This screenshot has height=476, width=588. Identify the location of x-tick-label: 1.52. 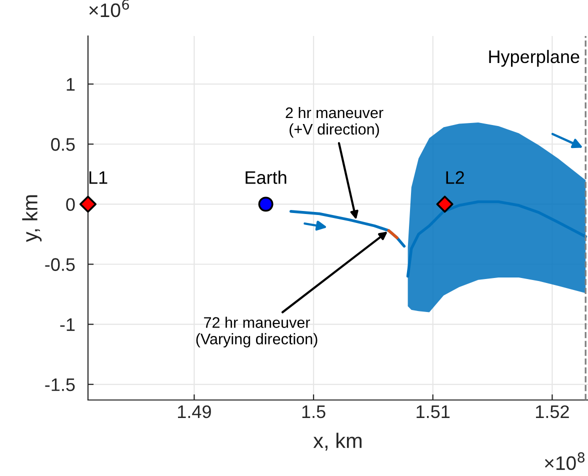
(552, 411).